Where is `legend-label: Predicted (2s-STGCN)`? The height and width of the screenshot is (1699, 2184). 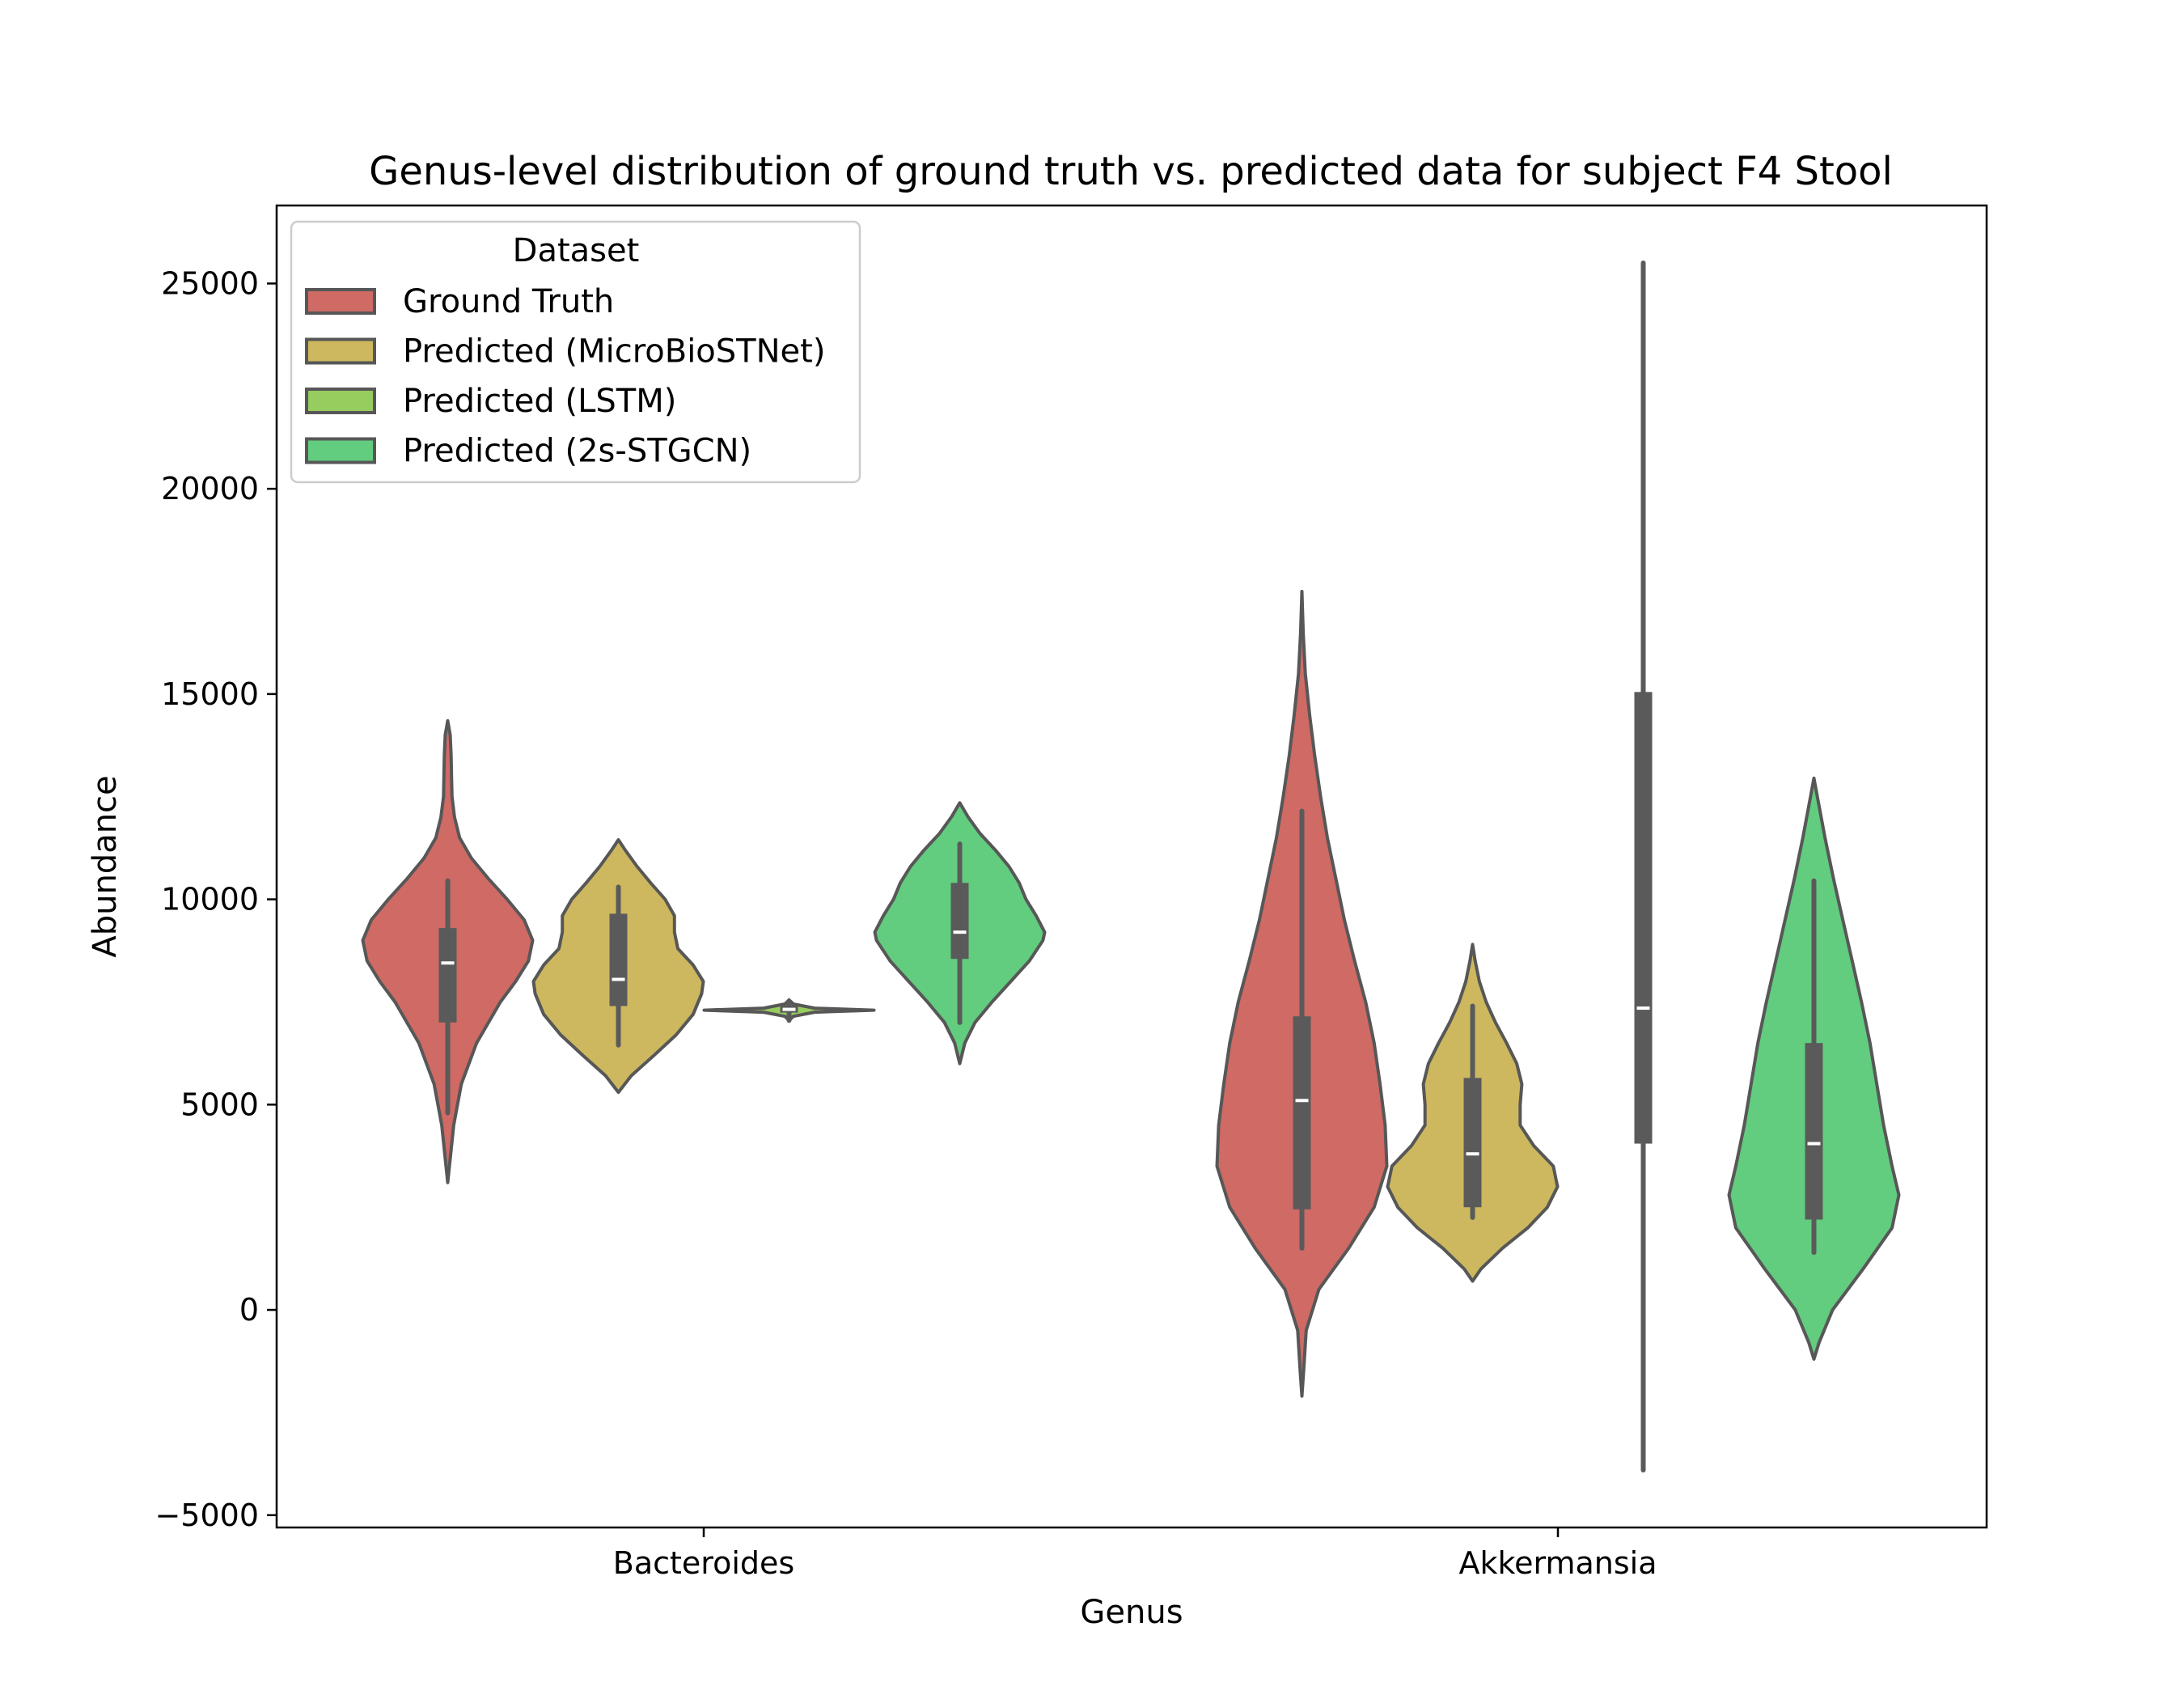
legend-label: Predicted (2s-STGCN) is located at coordinates (577, 451).